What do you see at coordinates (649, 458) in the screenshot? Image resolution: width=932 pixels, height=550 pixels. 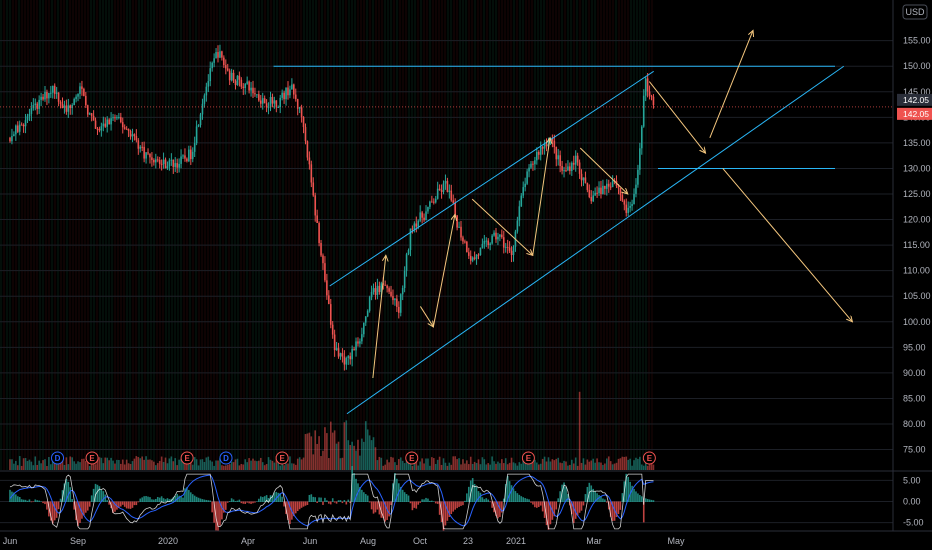 I see `earnings-event: E` at bounding box center [649, 458].